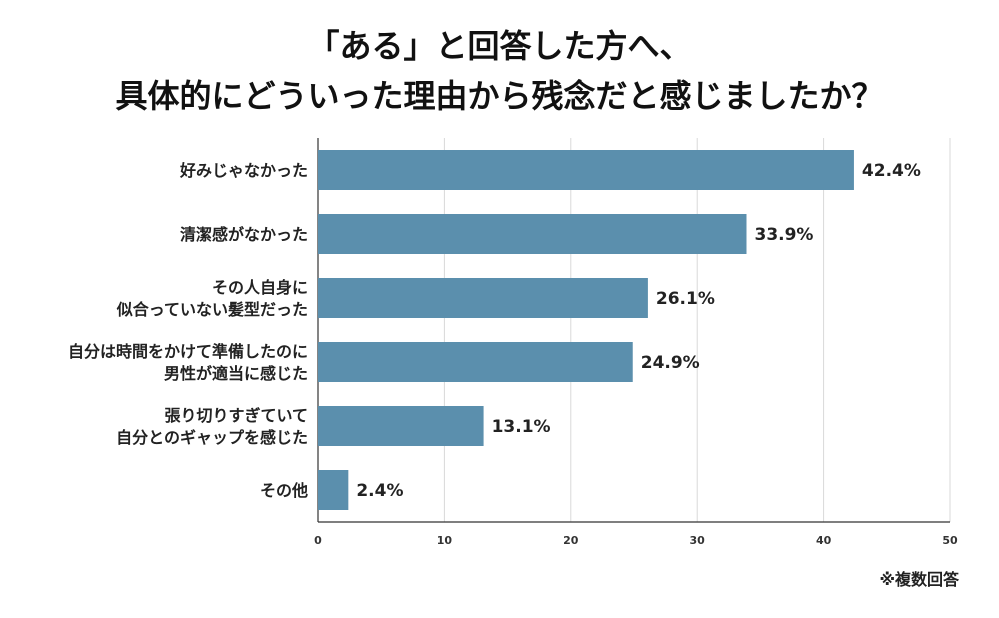  I want to click on data-label: 26.1%, so click(685, 299).